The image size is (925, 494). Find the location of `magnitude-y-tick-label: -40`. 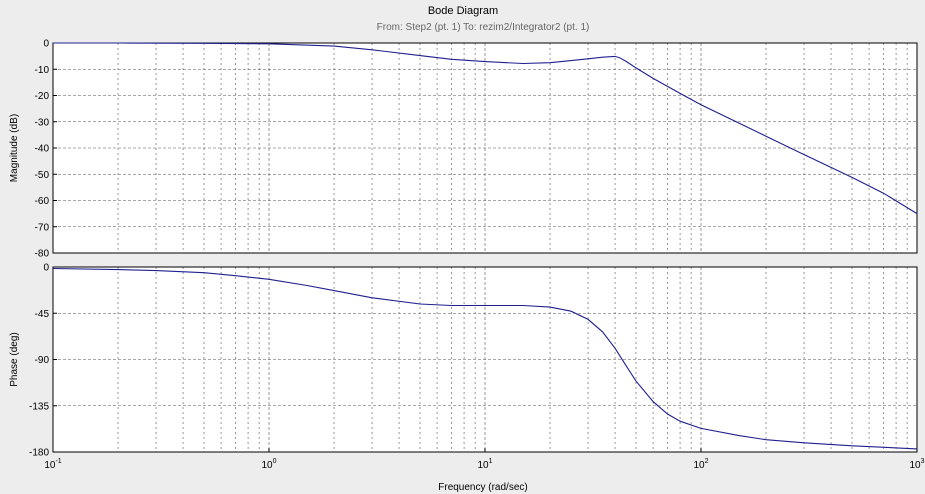

magnitude-y-tick-label: -40 is located at coordinates (42, 149).